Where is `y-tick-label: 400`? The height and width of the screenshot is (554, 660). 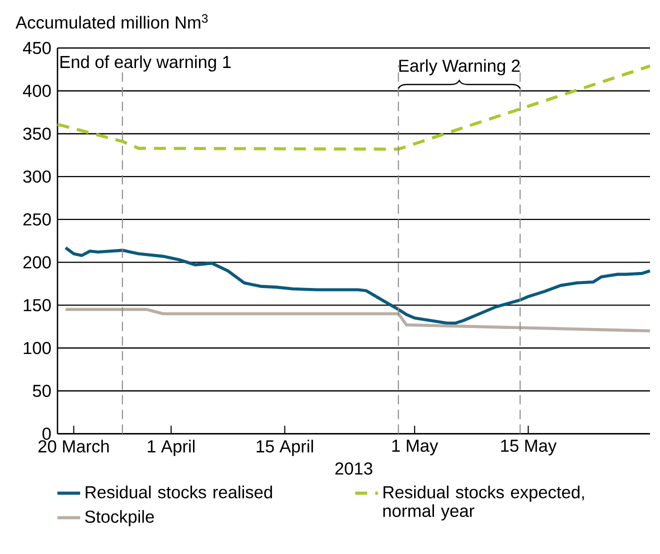
y-tick-label: 400 is located at coordinates (36, 90).